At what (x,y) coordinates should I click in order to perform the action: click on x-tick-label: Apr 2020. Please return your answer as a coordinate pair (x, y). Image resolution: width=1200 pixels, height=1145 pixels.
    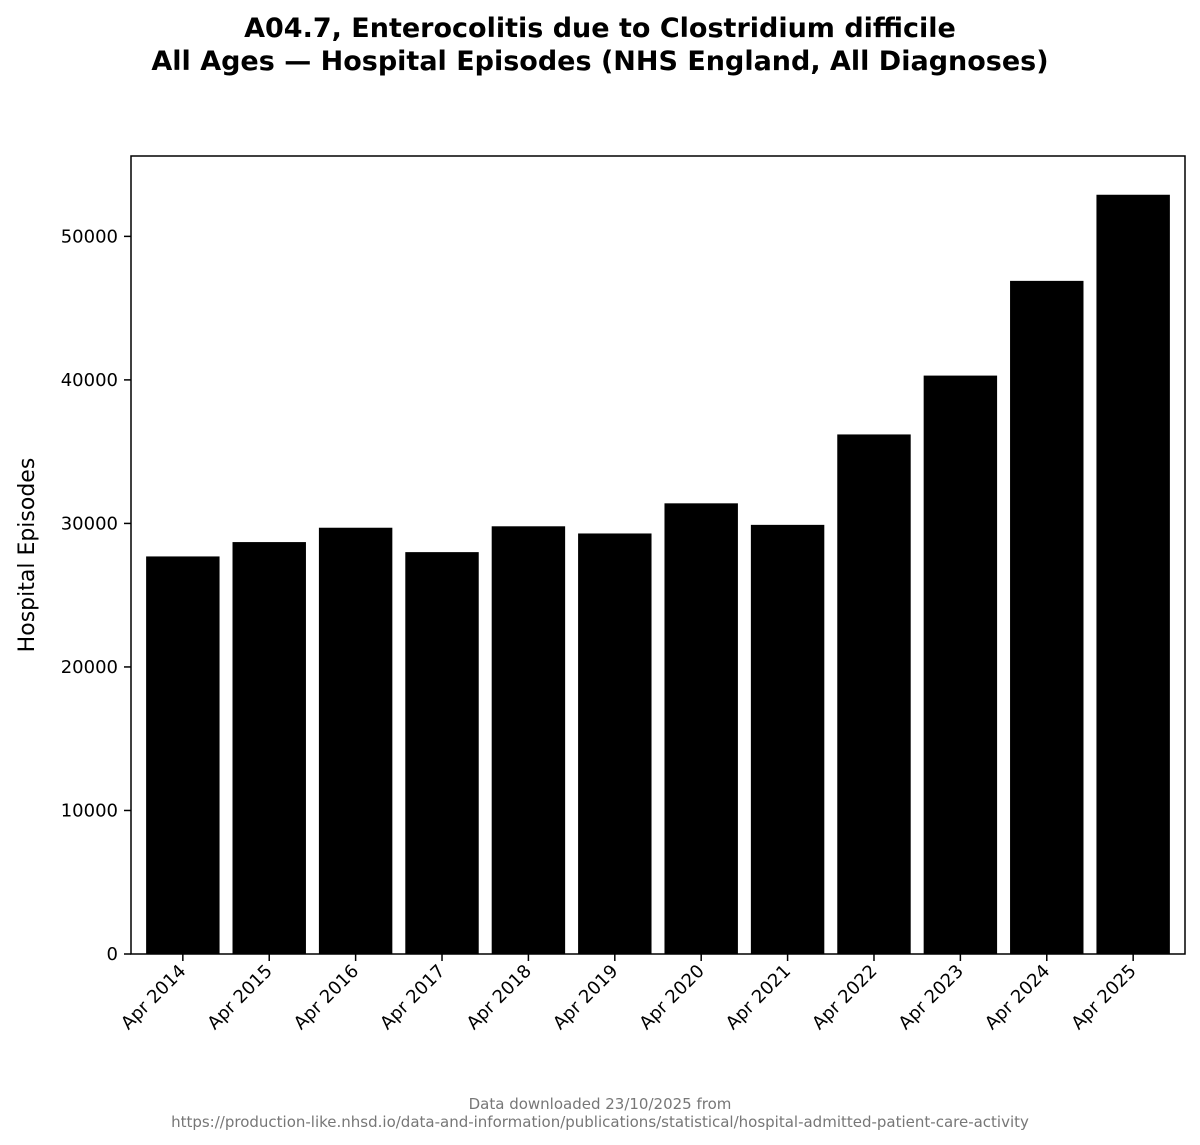
    Looking at the image, I should click on (671, 997).